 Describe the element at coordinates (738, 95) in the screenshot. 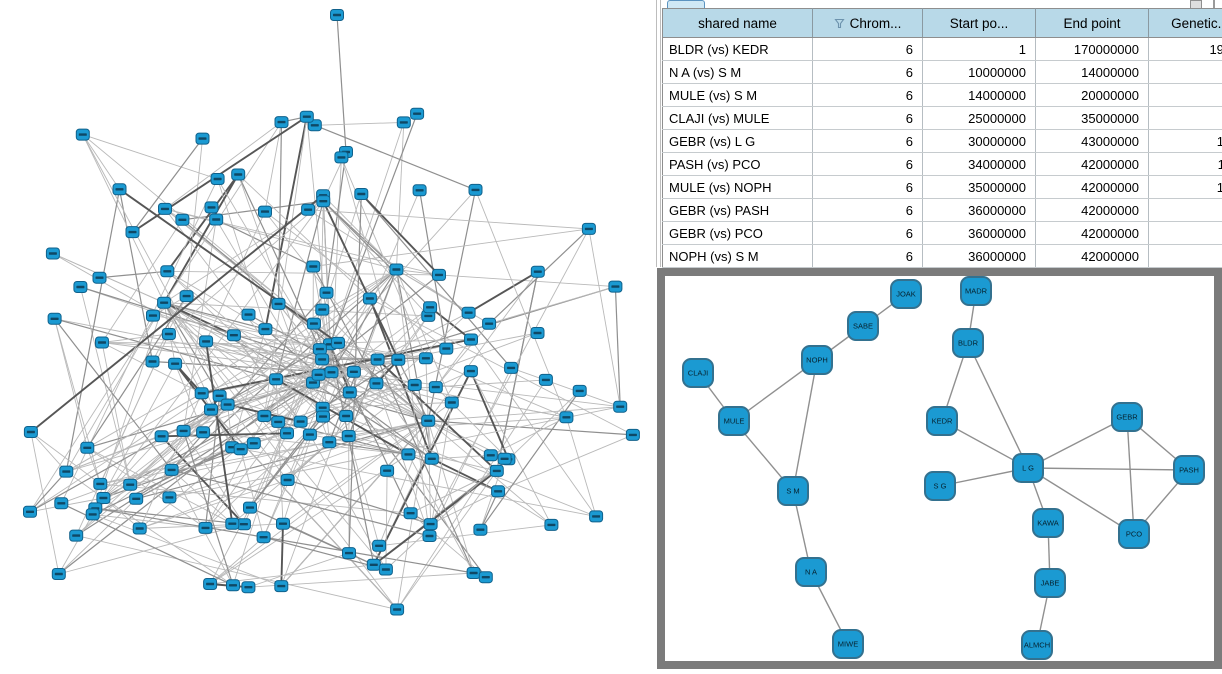

I see `cell-shared-name: MULE (vs) S M` at that location.